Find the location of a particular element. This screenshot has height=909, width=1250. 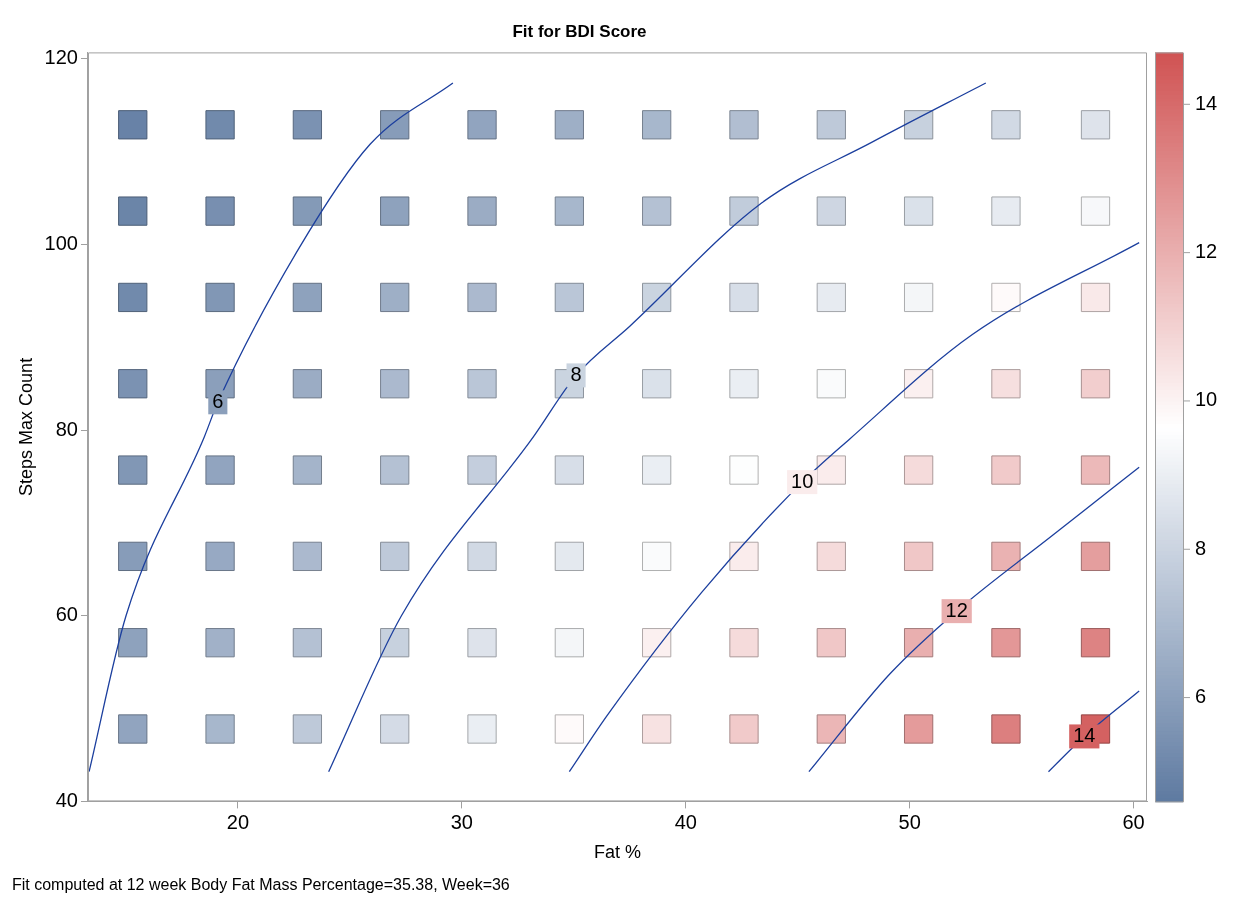

y-tick-label: 100 is located at coordinates (61, 243).